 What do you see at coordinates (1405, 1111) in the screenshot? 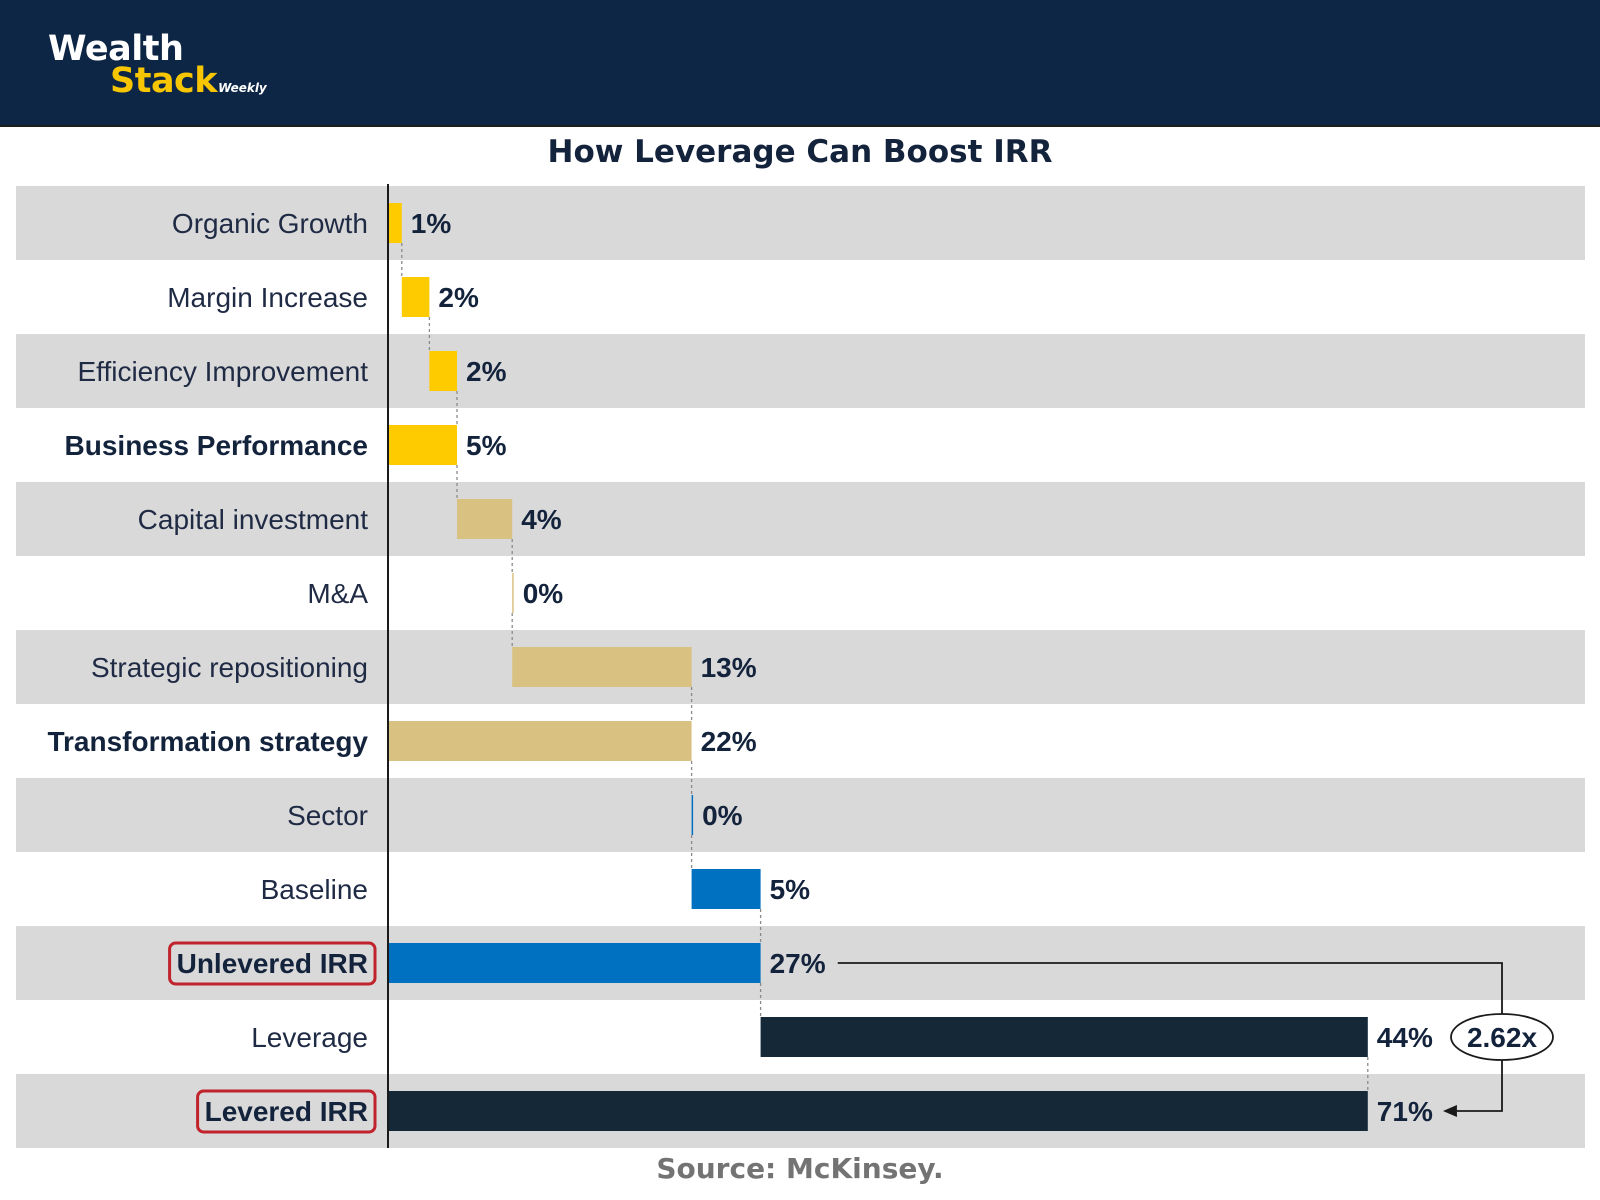
I see `value-label-levered-irr: 71%` at bounding box center [1405, 1111].